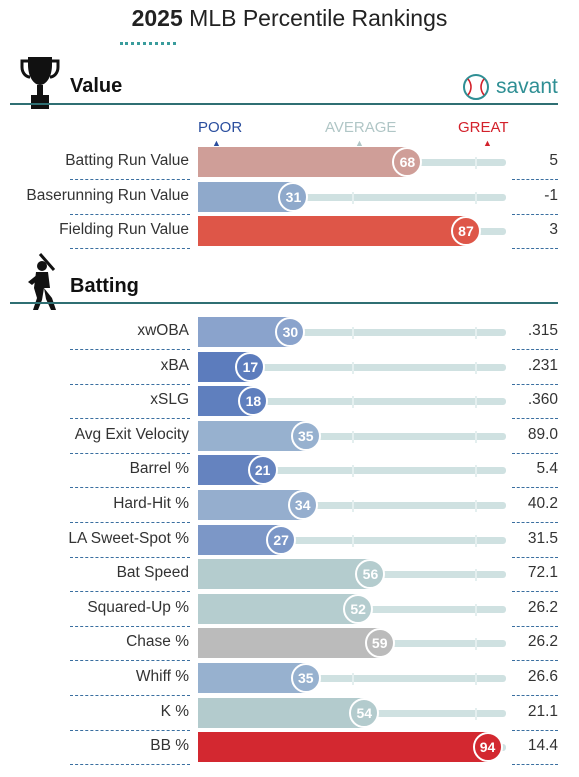  I want to click on percentile-marker-batting-run-value: 68, so click(407, 162).